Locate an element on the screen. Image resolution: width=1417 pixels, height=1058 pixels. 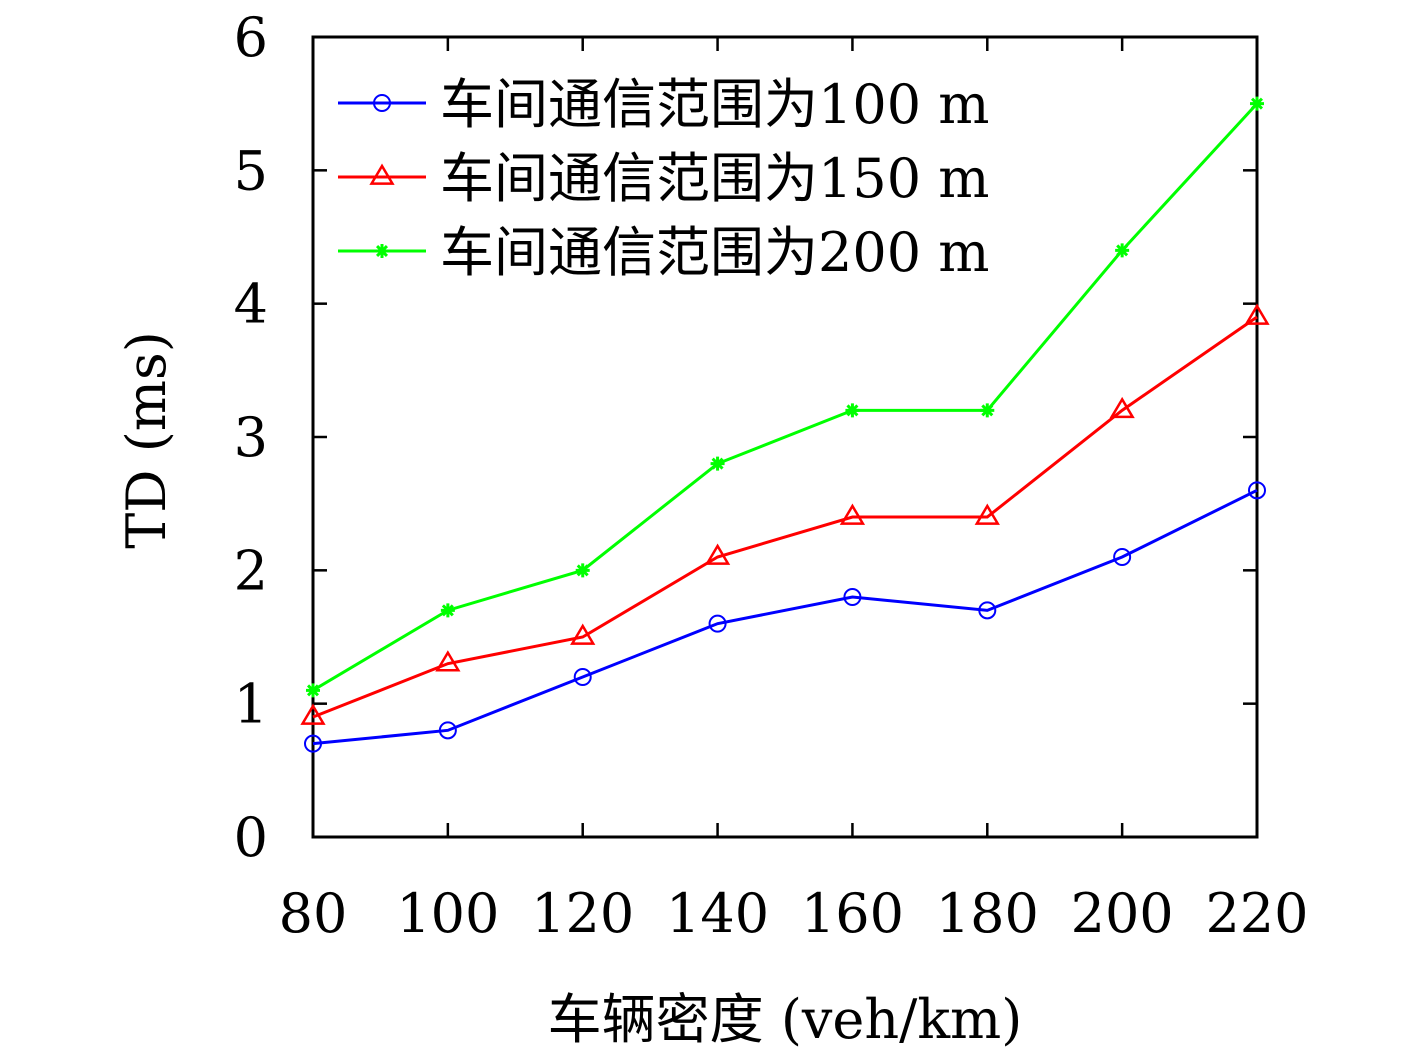
y-tick-label: 4 is located at coordinates (251, 304).